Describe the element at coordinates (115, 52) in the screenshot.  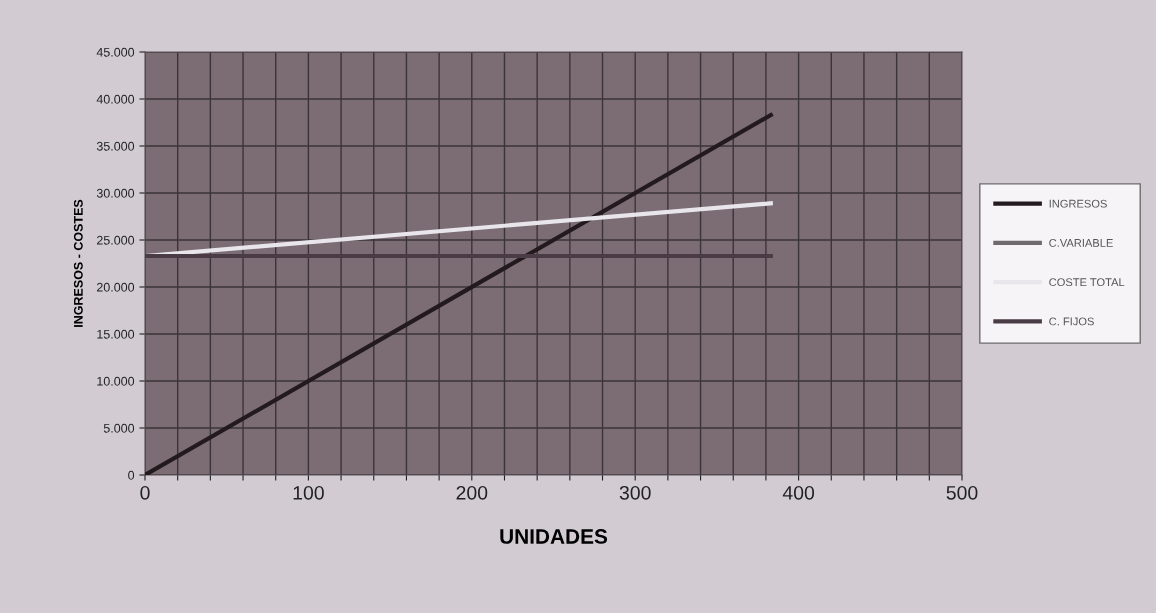
I see `y-tick-label: 45.000` at that location.